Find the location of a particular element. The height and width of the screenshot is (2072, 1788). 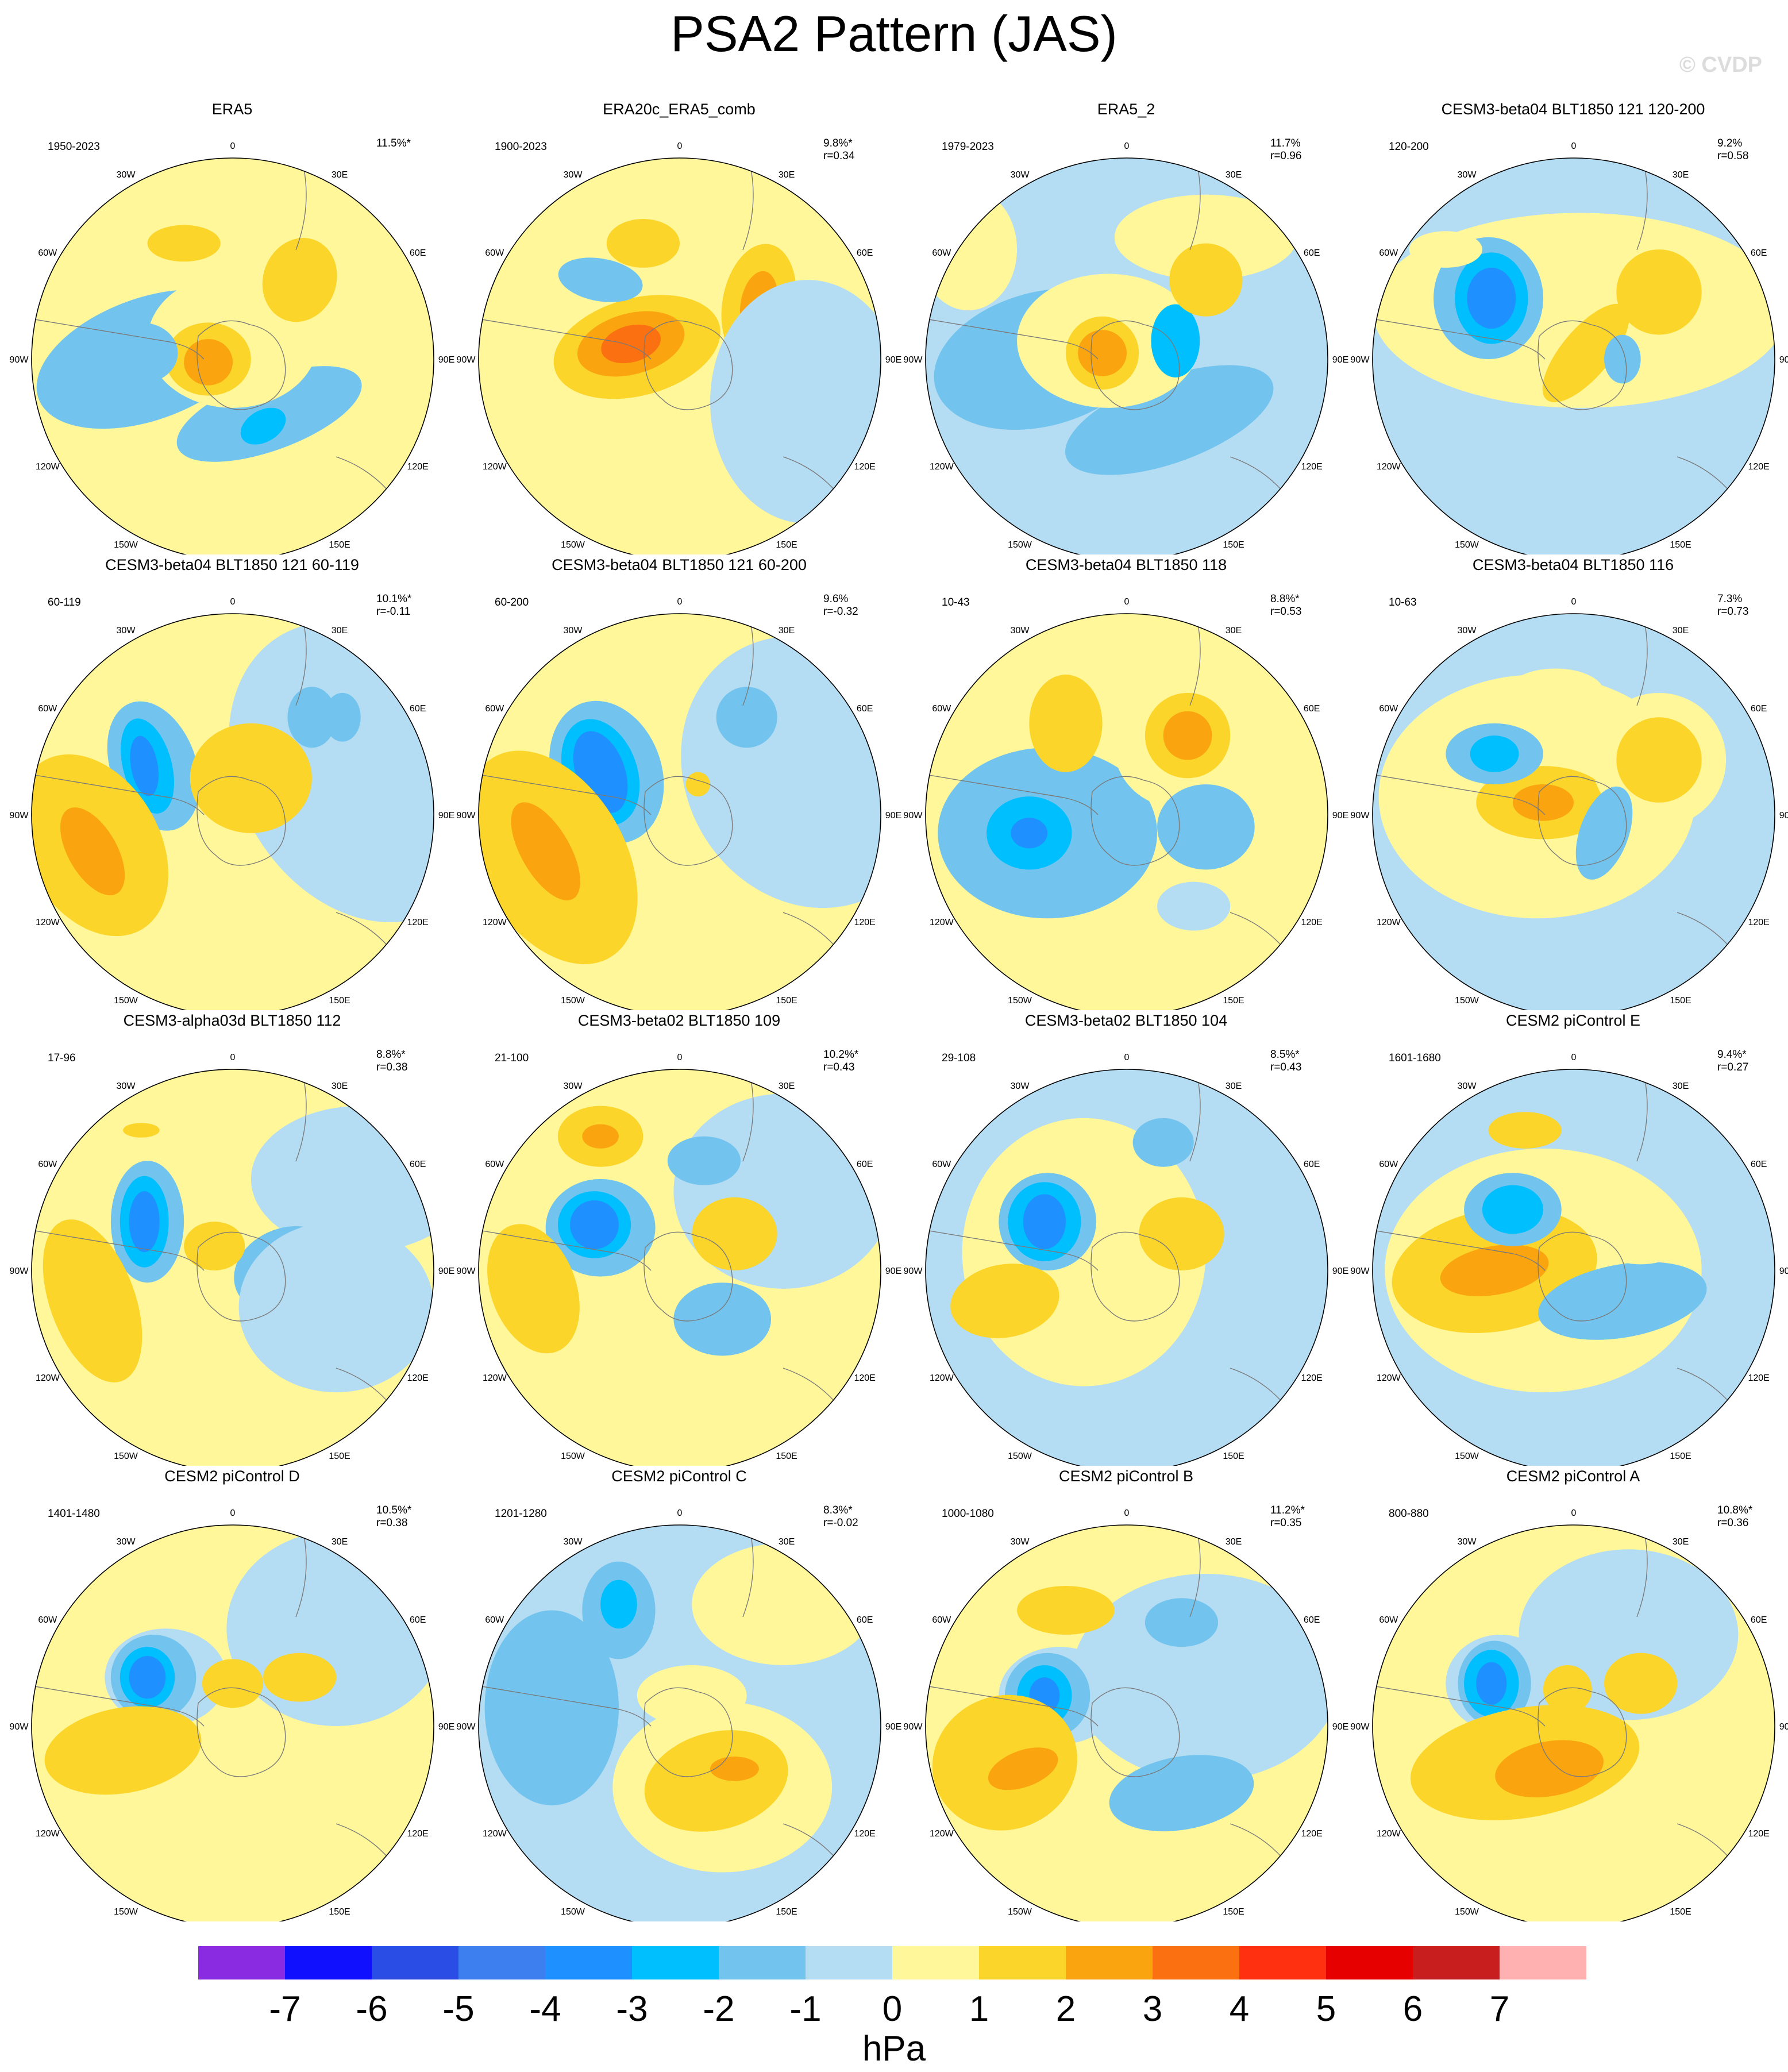

panel-stats: 10.1%* r=-0.11 is located at coordinates (393, 605).